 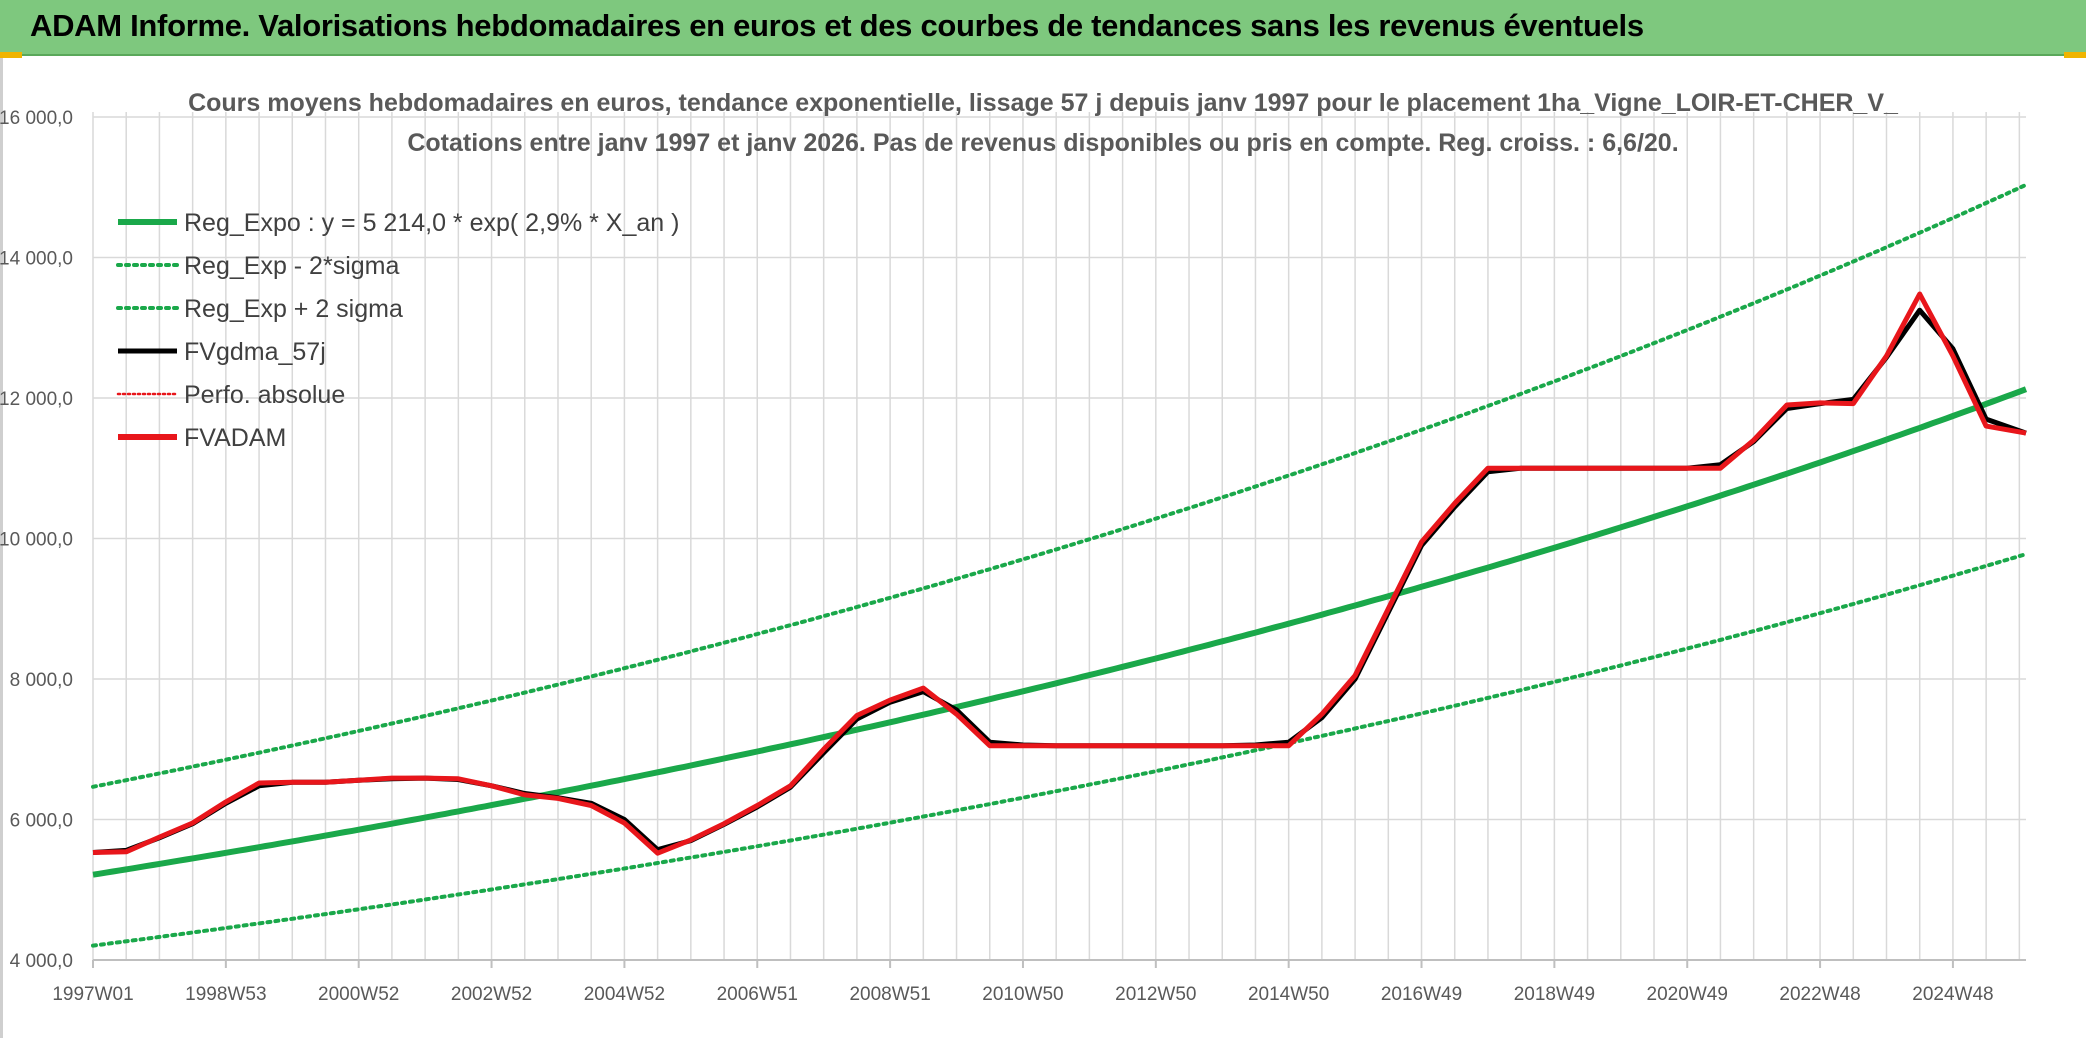 I want to click on legend-label-perfo: Perfo. absolue, so click(x=264, y=395).